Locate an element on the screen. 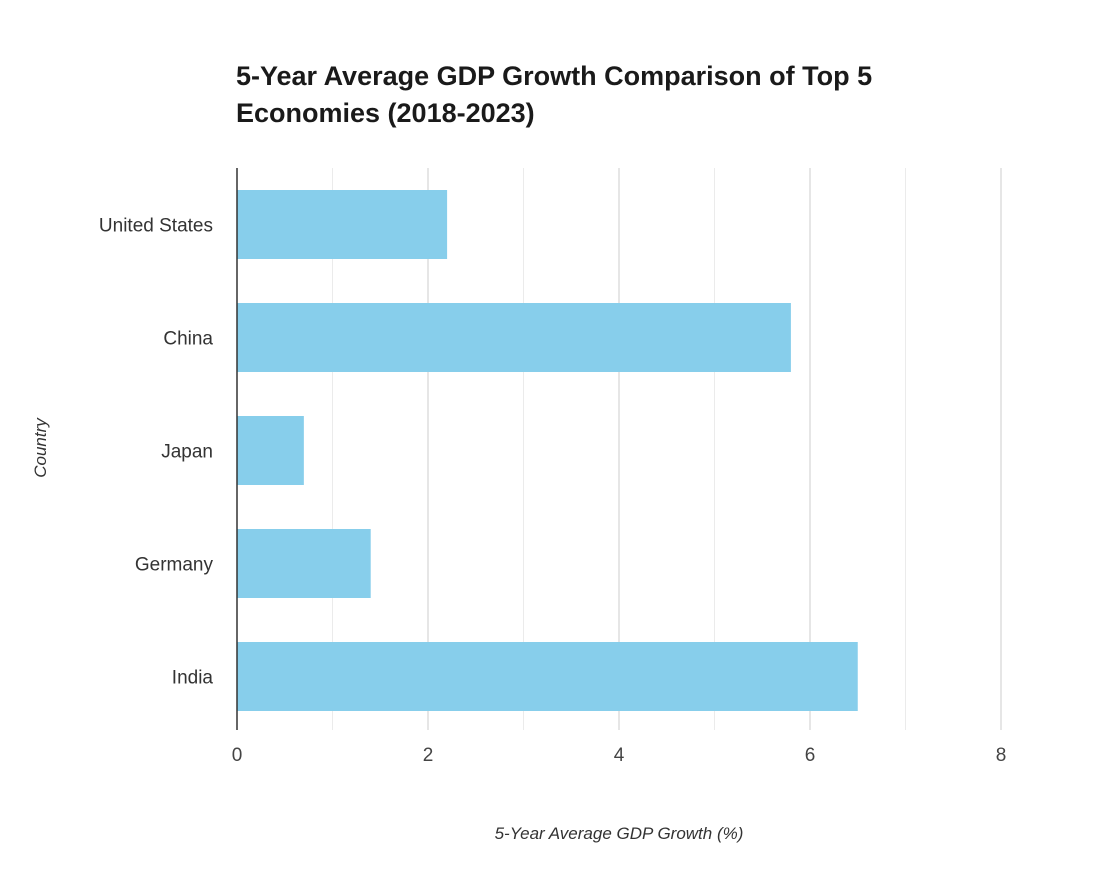  x-tick-label: 6 is located at coordinates (810, 755).